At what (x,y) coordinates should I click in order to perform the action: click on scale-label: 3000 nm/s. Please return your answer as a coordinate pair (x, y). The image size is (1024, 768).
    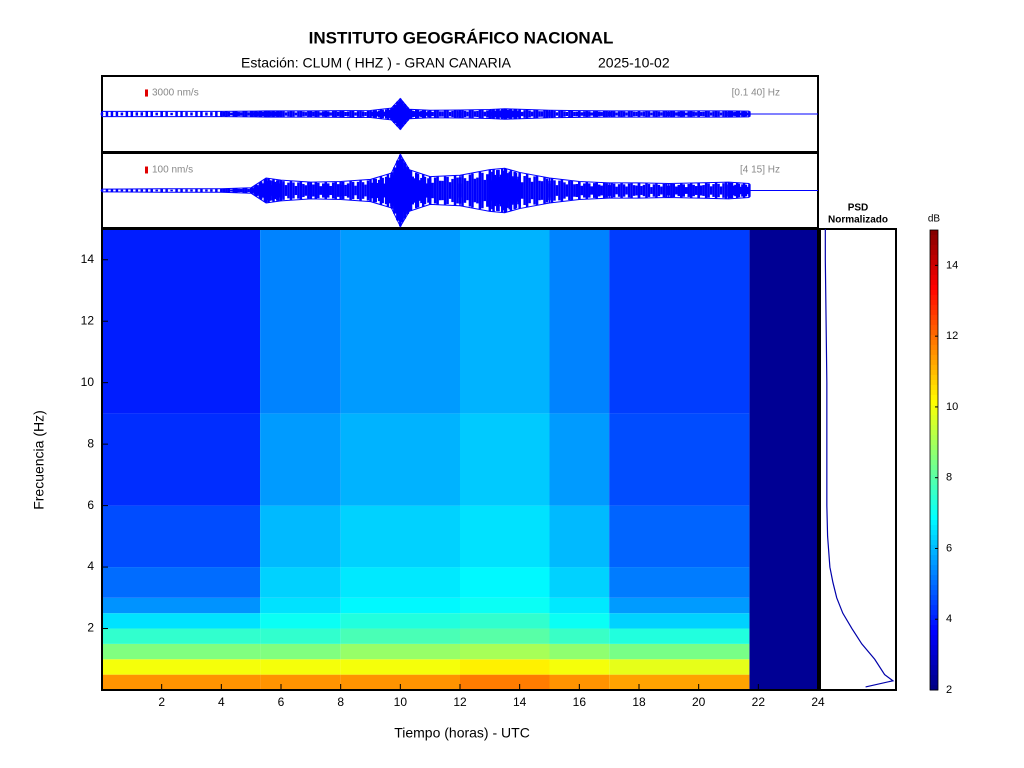
    Looking at the image, I should click on (175, 93).